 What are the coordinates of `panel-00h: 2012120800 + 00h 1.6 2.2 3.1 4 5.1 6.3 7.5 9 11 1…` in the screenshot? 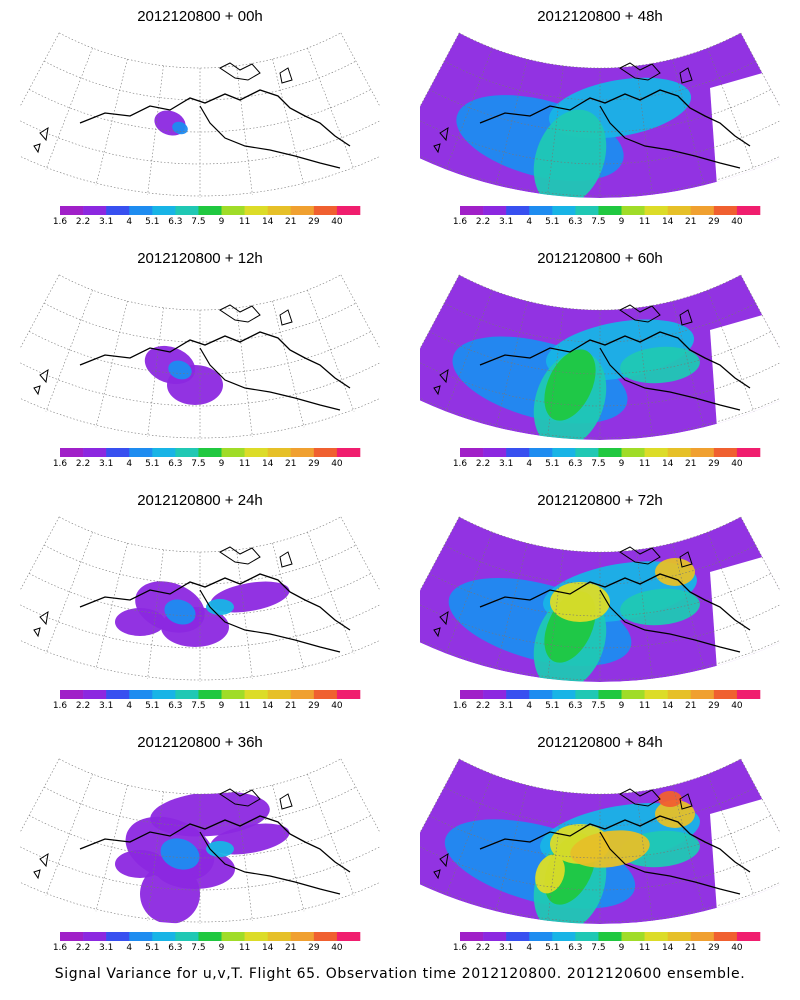 It's located at (200, 128).